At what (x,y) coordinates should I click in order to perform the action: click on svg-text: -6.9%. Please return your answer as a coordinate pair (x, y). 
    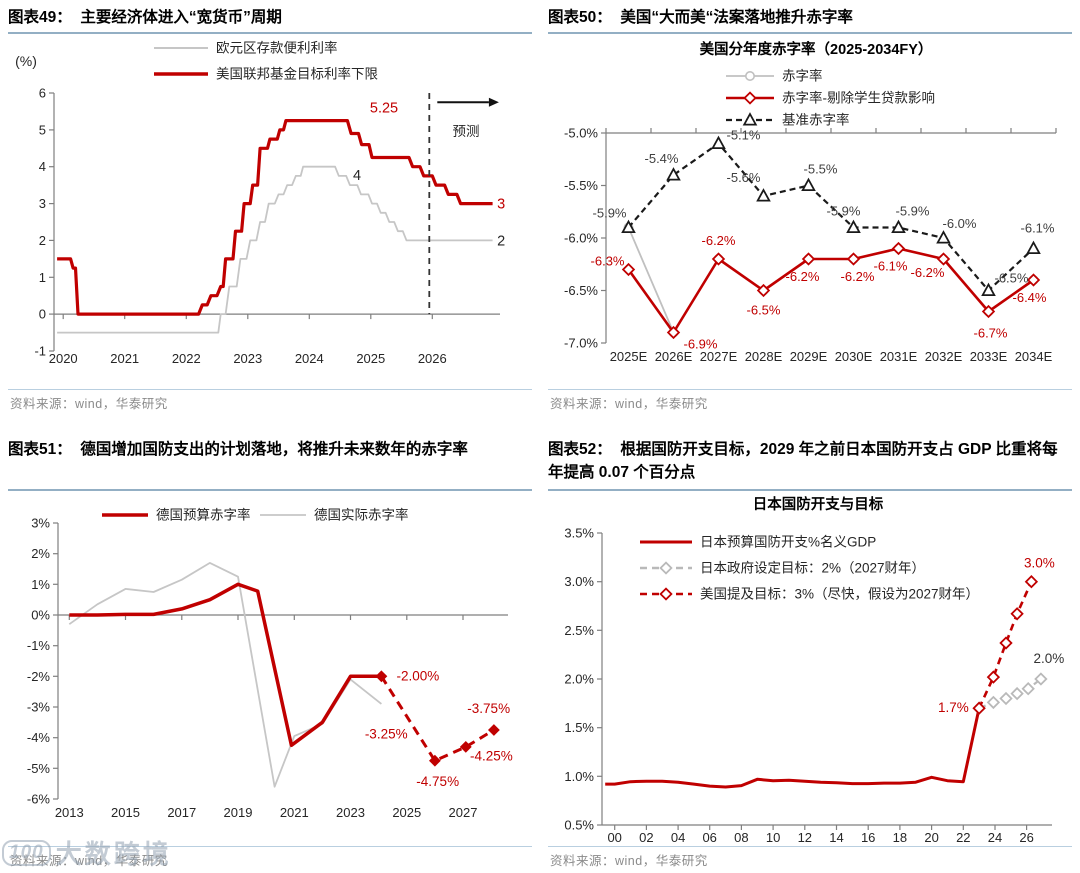
    Looking at the image, I should click on (701, 344).